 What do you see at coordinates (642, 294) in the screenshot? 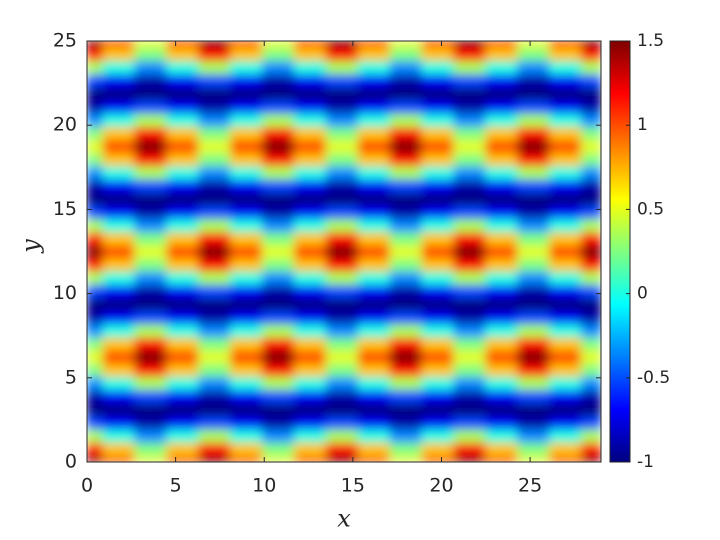
I see `colorbar-tick-label: 0` at bounding box center [642, 294].